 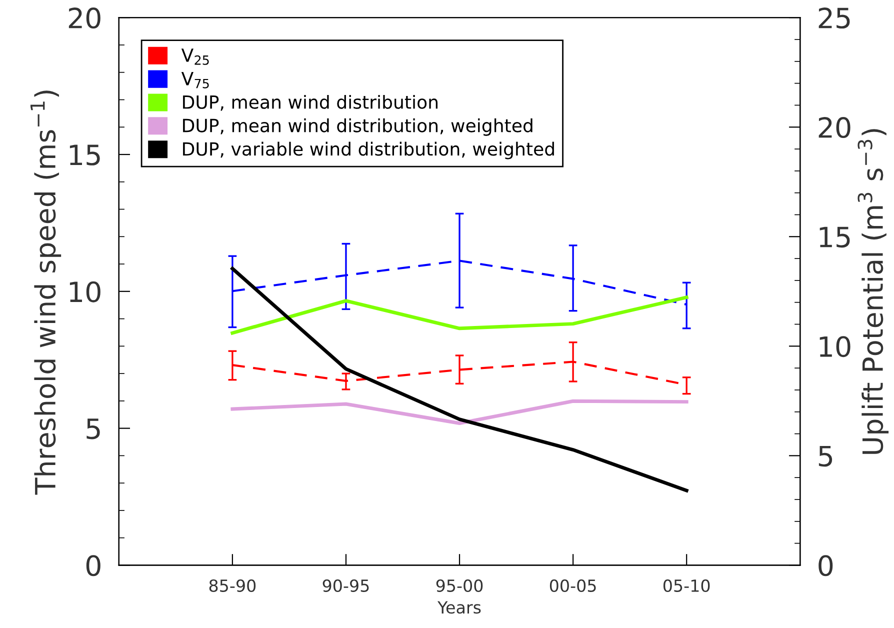 I want to click on y2-tick-label: 25, so click(x=834, y=18).